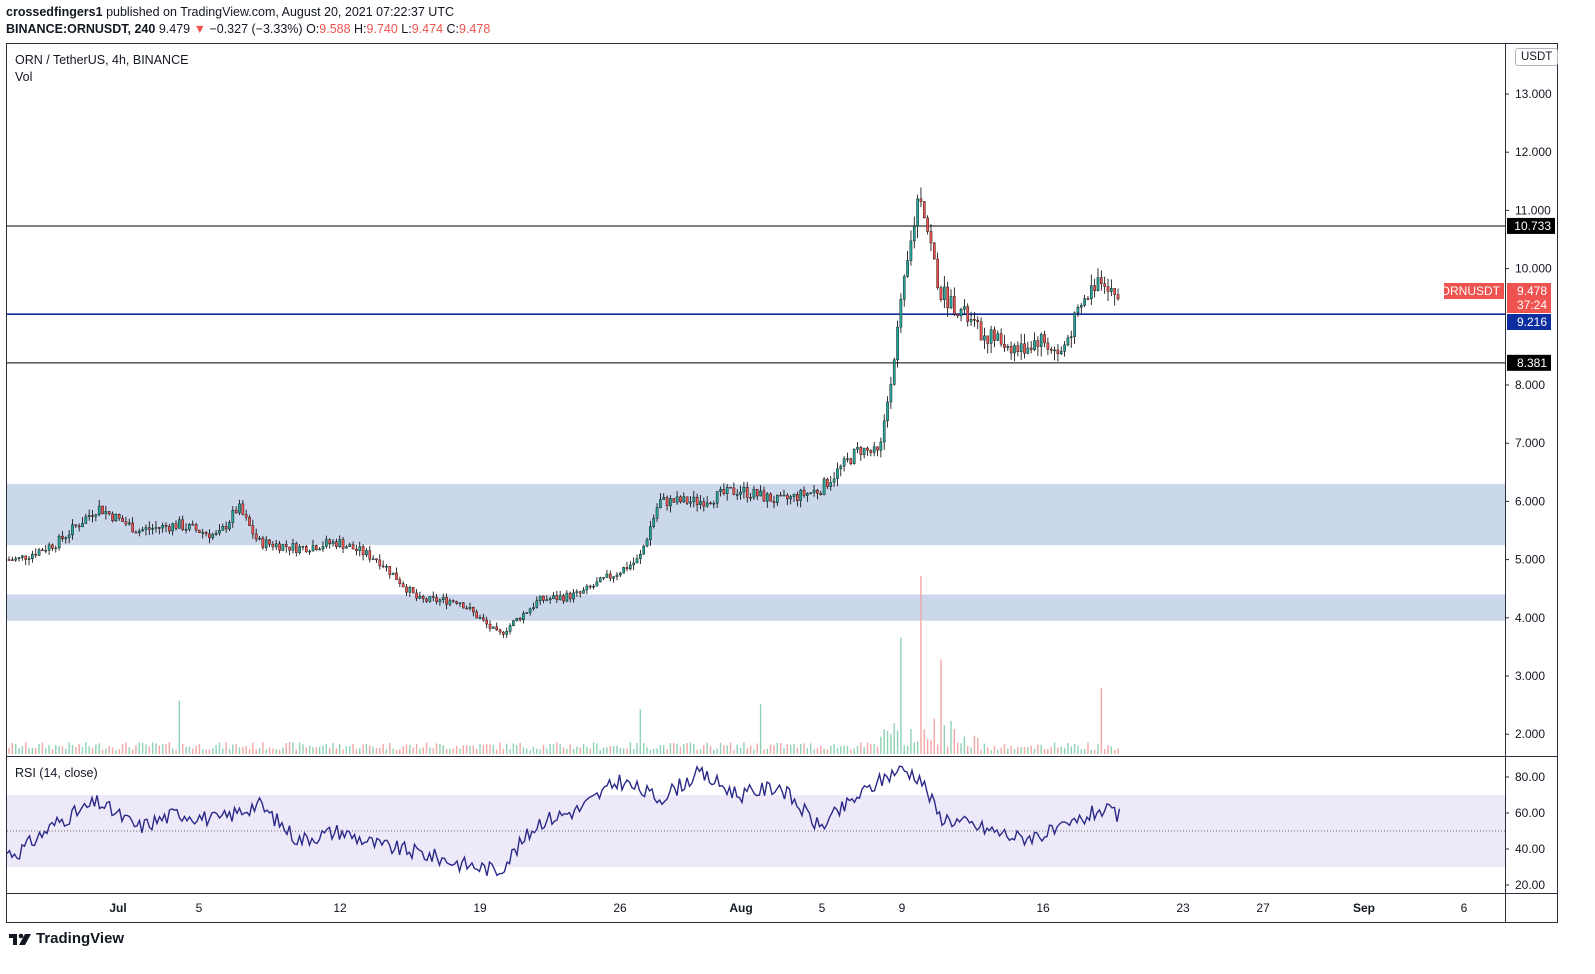  I want to click on rsi-line, so click(563, 820).